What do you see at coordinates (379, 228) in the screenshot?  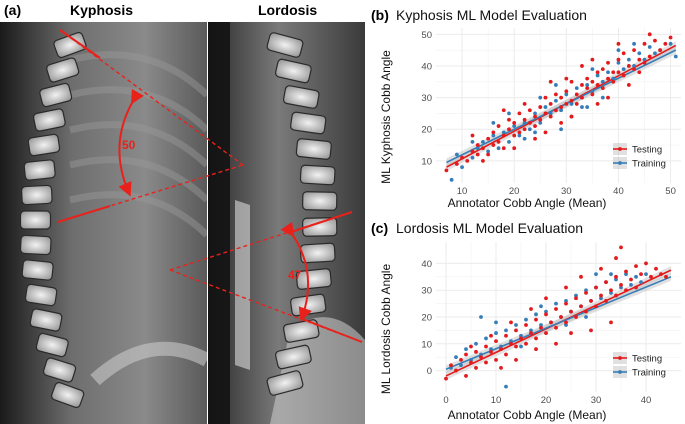 I see `panel-c-label: (c)` at bounding box center [379, 228].